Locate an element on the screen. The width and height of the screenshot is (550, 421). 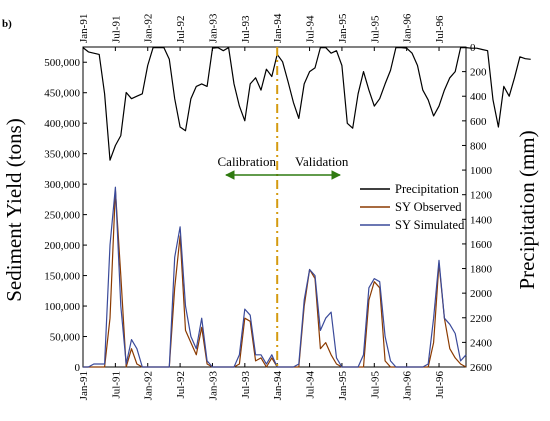
x-top-tick-label: Jan-96 is located at coordinates (408, 28).